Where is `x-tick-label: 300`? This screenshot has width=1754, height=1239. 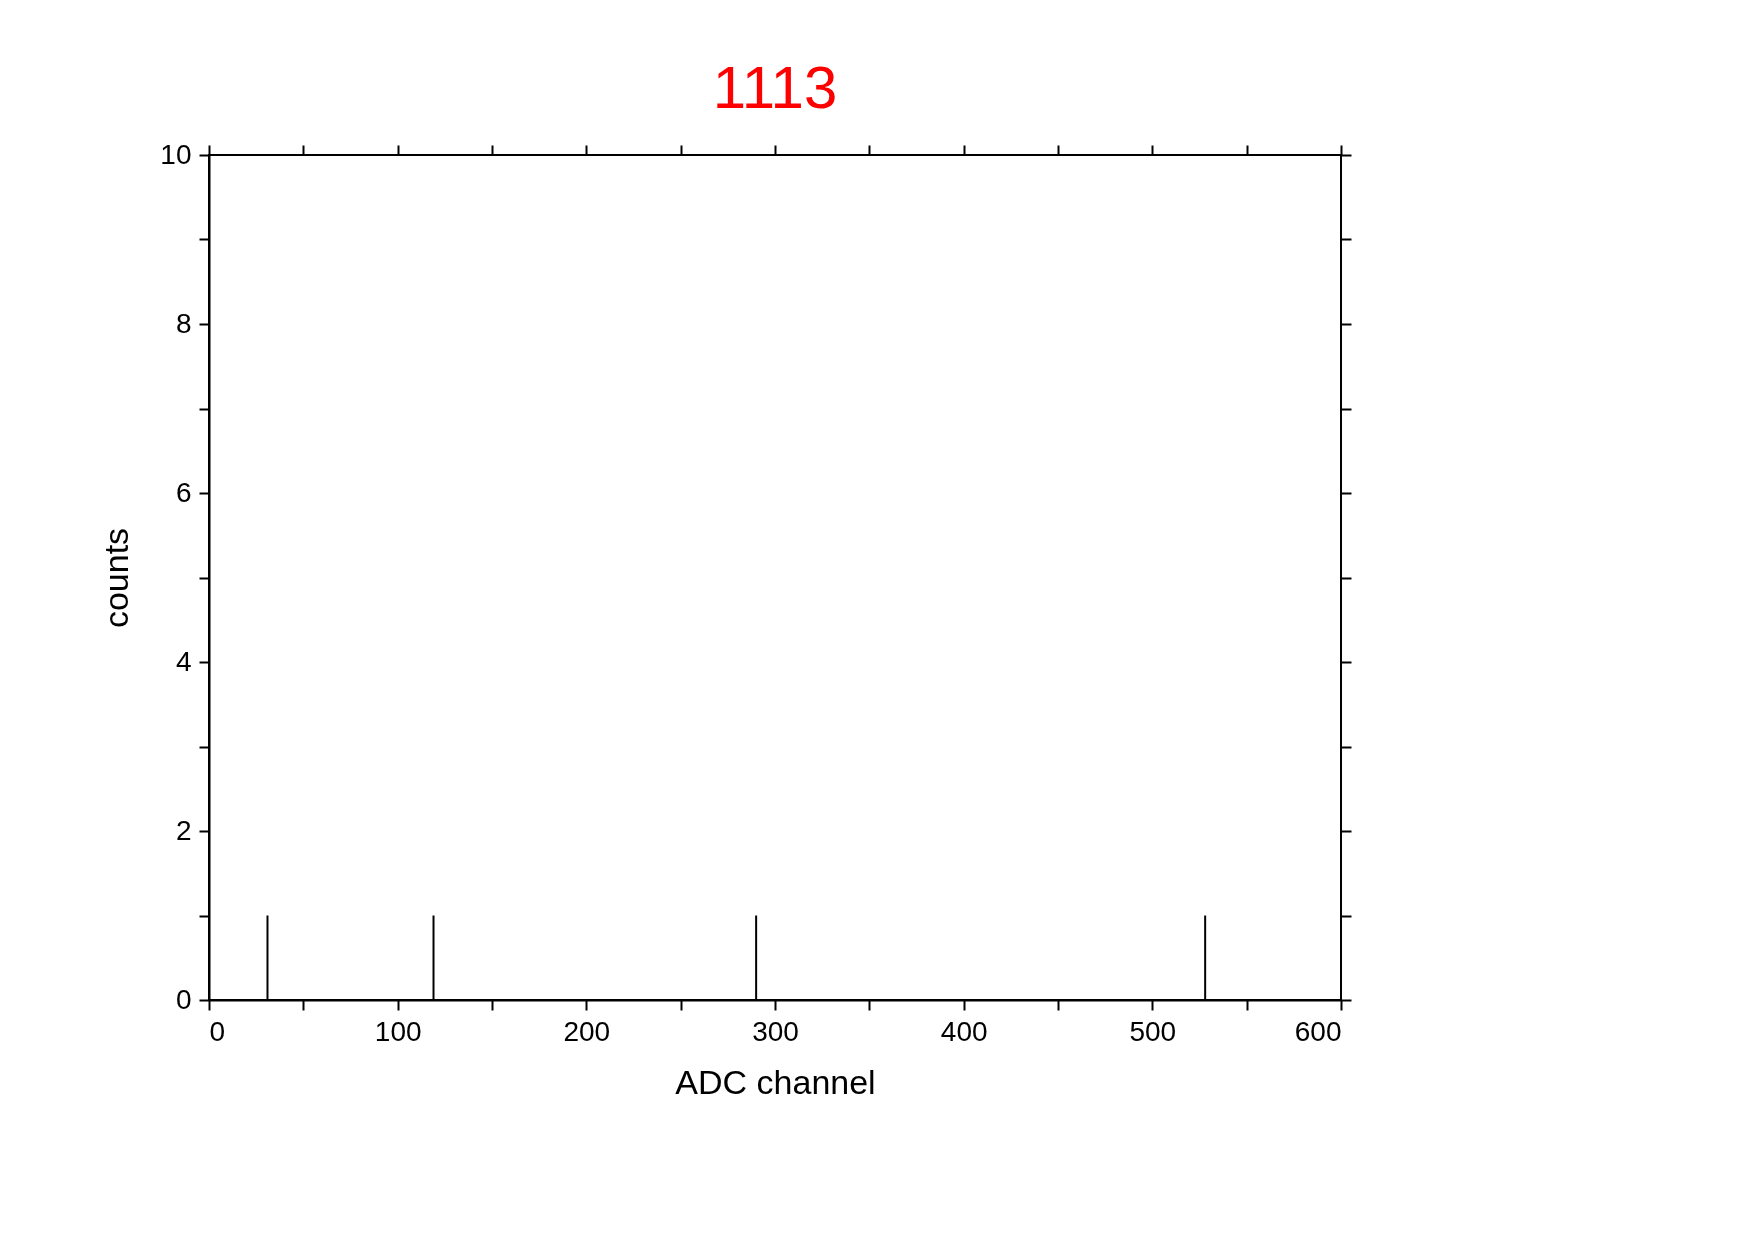
x-tick-label: 300 is located at coordinates (775, 1031).